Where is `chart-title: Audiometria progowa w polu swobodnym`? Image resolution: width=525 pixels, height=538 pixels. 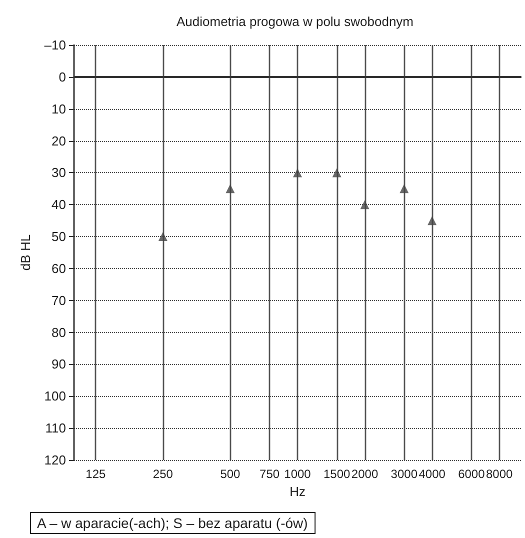
chart-title: Audiometria progowa w polu swobodnym is located at coordinates (295, 21).